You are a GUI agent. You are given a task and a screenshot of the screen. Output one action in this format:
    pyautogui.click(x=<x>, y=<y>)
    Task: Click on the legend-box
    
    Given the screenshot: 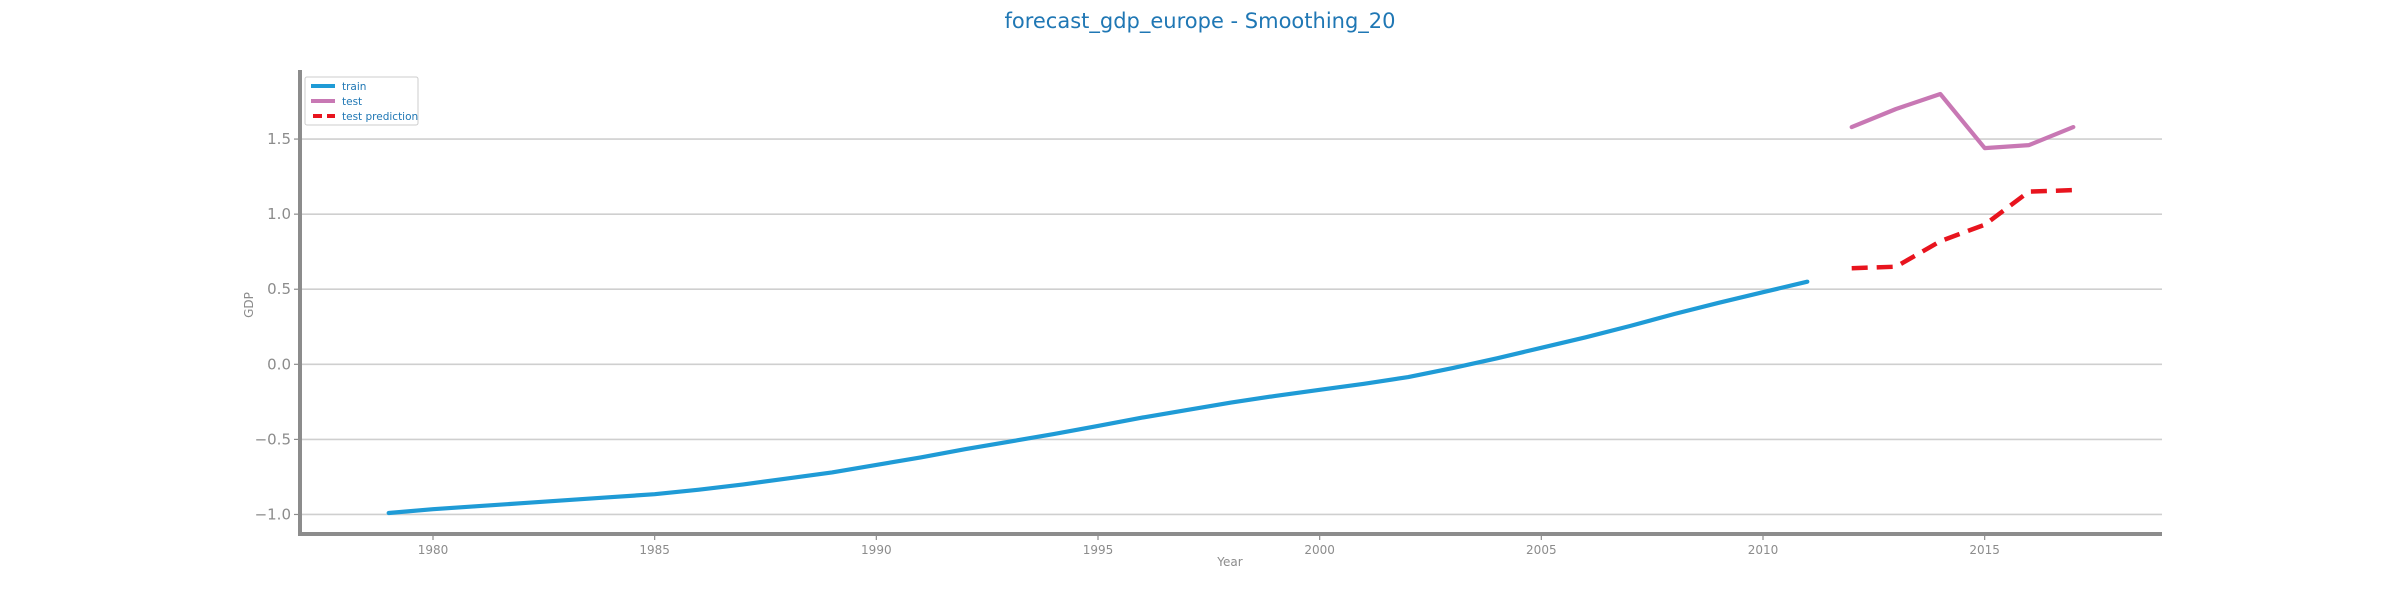 What is the action you would take?
    pyautogui.click(x=361, y=101)
    